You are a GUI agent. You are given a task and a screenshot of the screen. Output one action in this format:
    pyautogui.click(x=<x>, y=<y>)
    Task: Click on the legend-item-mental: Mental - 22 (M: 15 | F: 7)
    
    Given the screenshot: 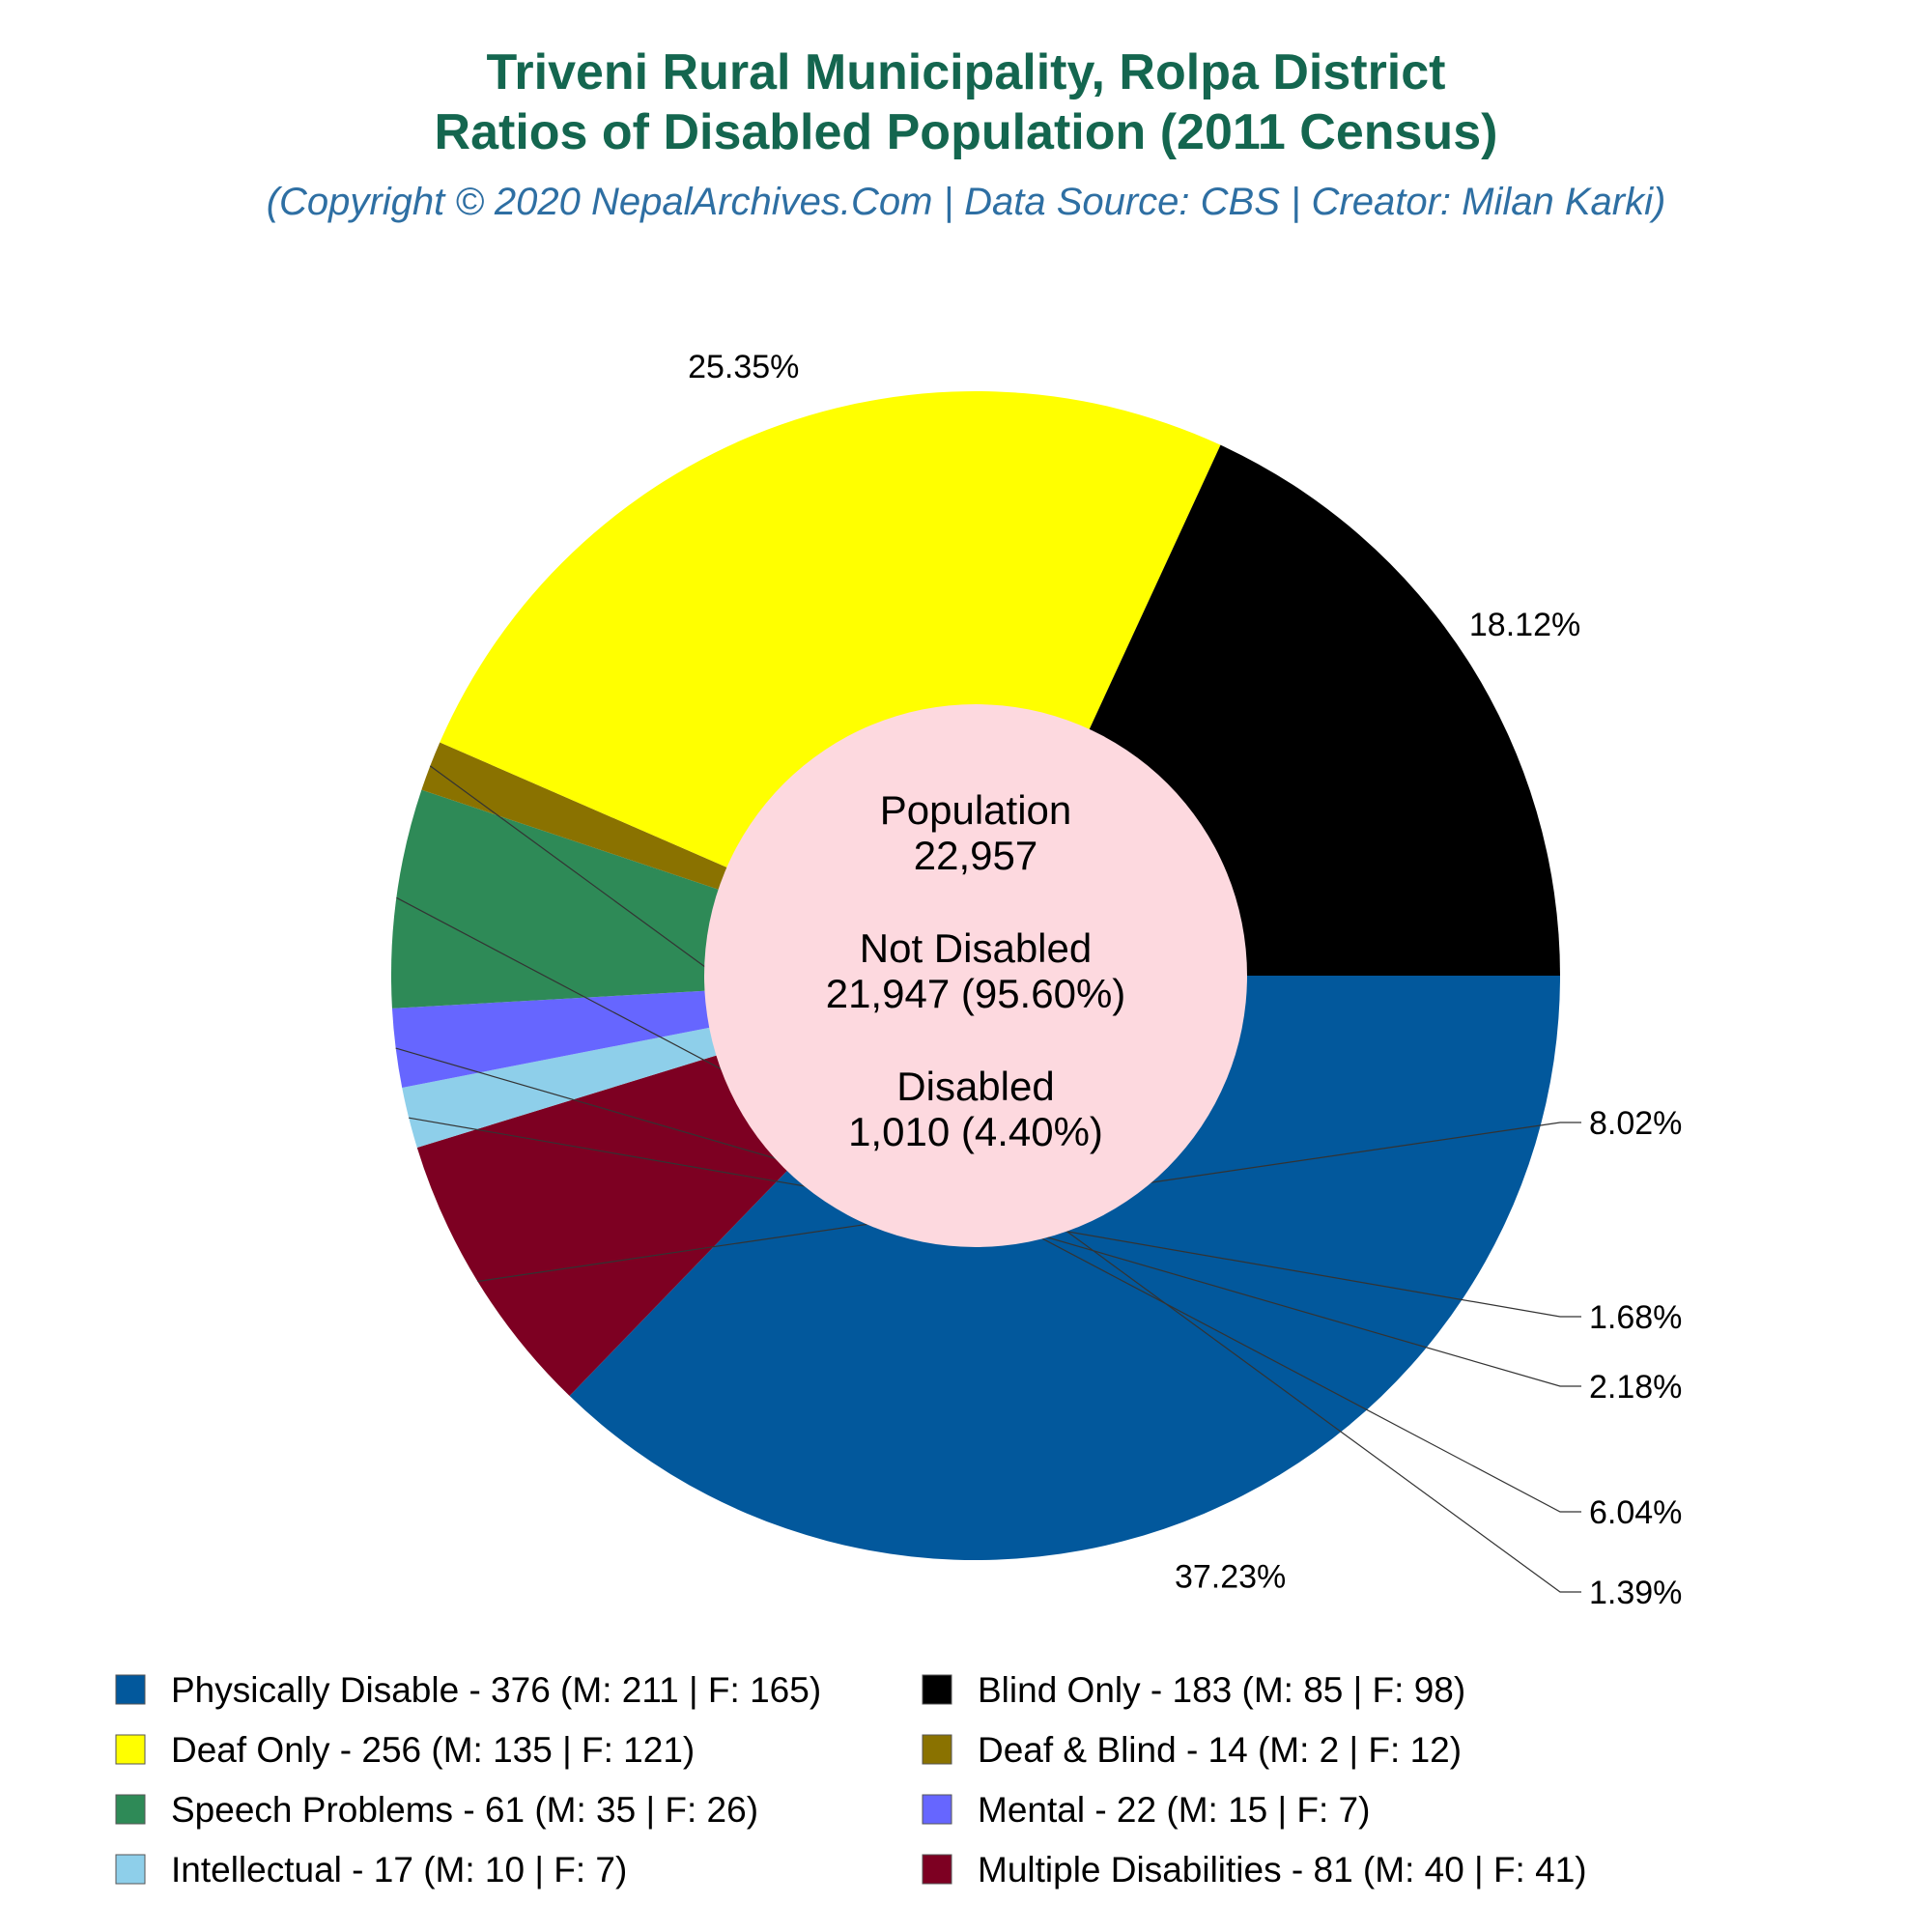 What is the action you would take?
    pyautogui.click(x=1146, y=1810)
    